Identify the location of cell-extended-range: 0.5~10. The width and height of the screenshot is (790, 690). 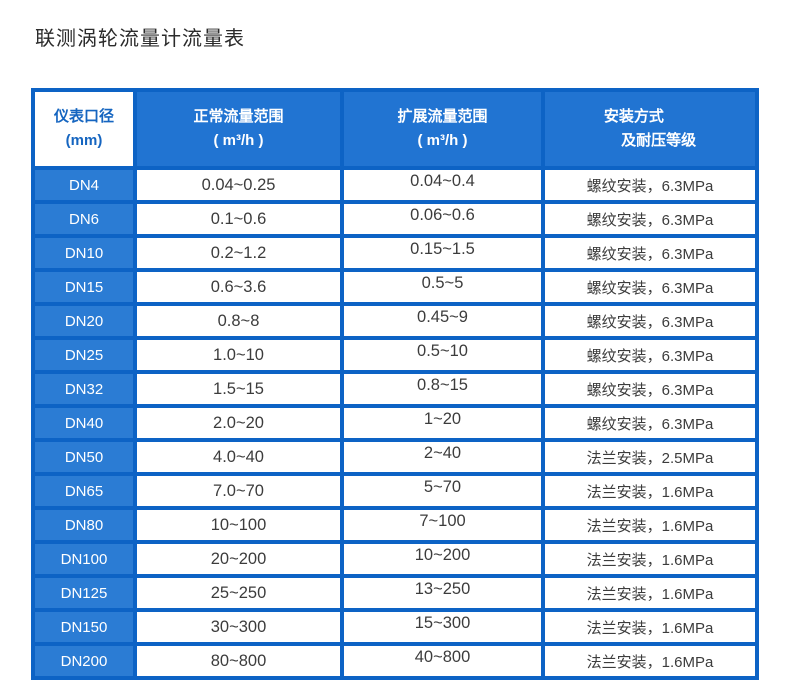
(442, 355).